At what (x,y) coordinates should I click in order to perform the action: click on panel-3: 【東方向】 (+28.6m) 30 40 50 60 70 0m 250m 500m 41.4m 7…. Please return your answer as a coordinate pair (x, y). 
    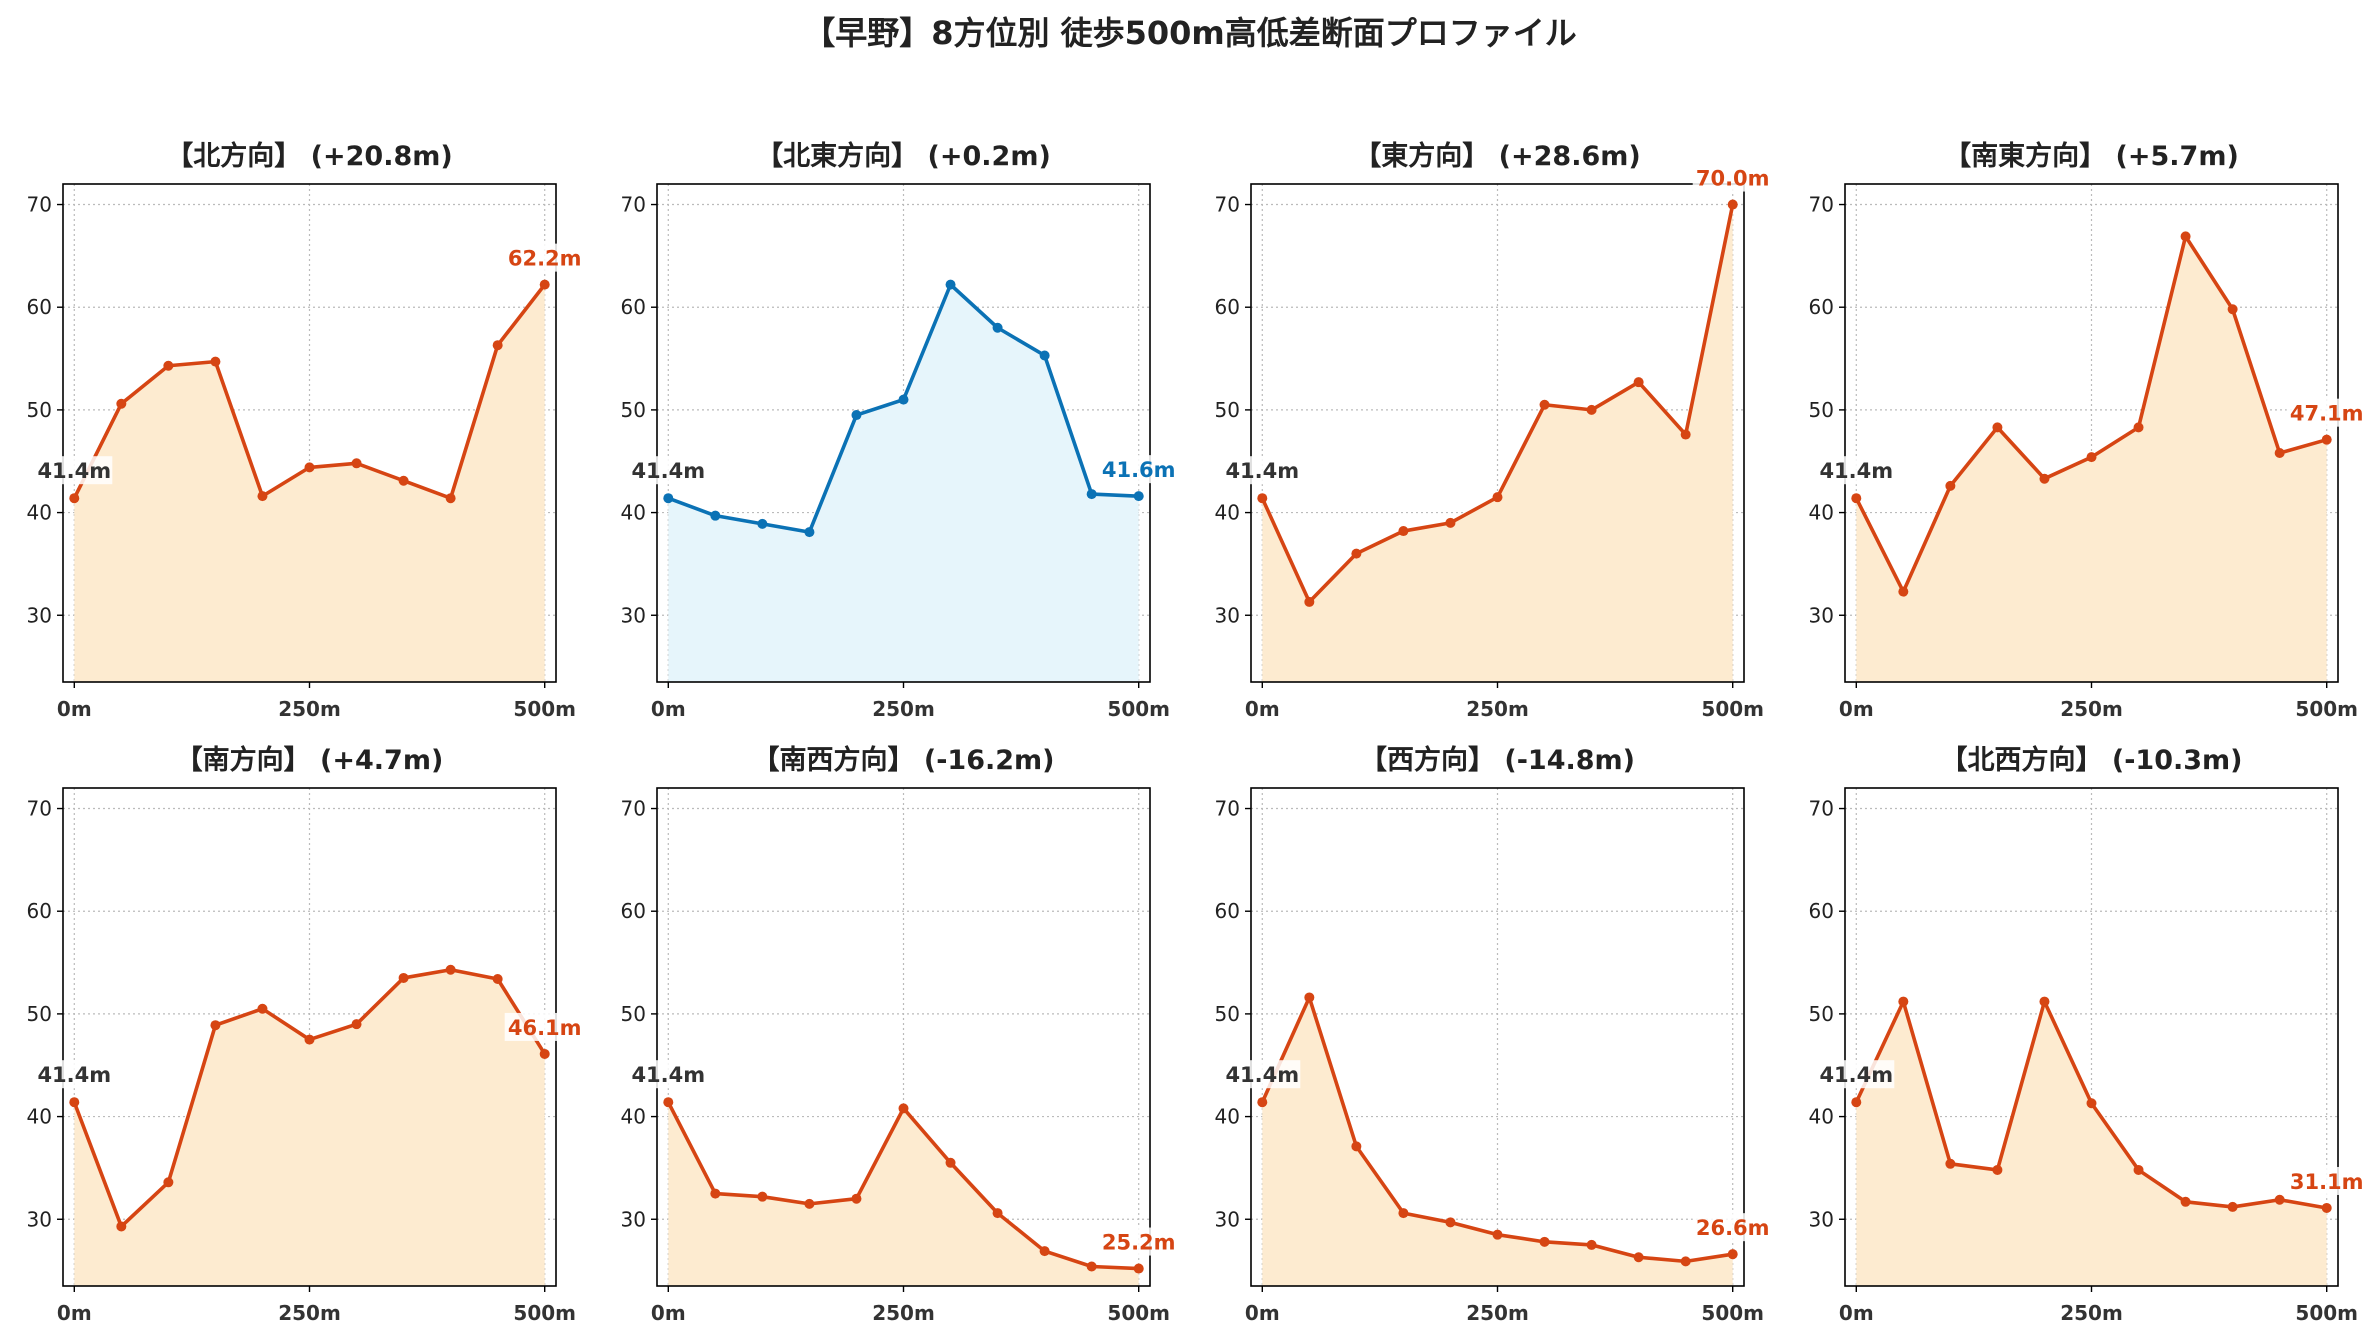
    Looking at the image, I should click on (1494, 430).